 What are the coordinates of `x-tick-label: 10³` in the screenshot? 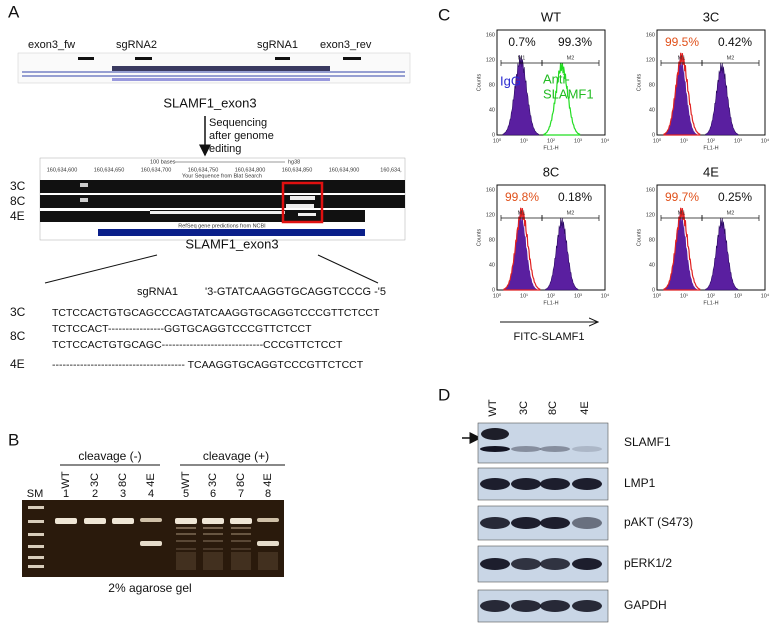 It's located at (578, 296).